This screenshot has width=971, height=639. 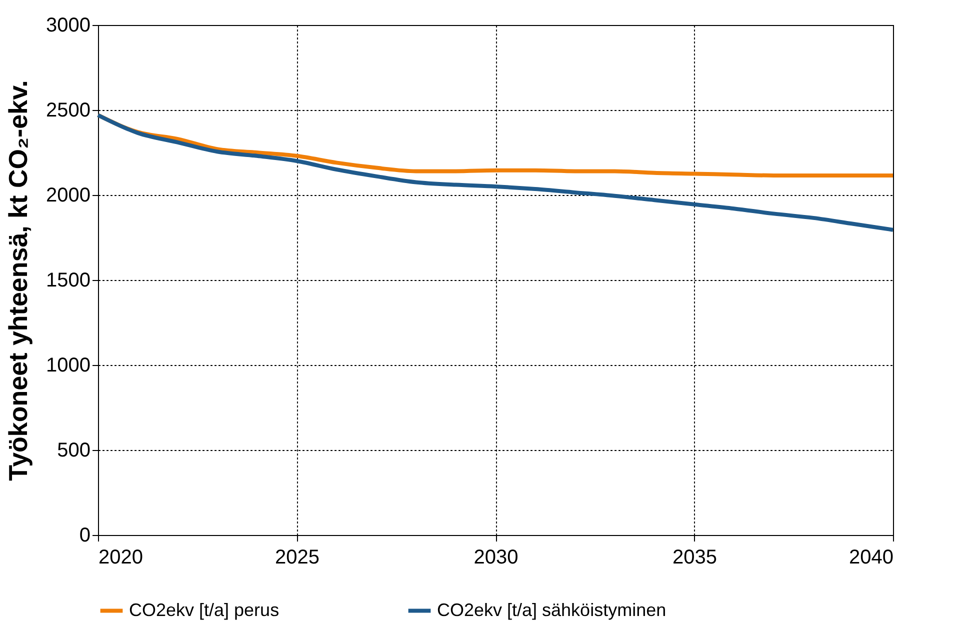 I want to click on legend-label: CO2ekv [t/a] perus, so click(x=204, y=610).